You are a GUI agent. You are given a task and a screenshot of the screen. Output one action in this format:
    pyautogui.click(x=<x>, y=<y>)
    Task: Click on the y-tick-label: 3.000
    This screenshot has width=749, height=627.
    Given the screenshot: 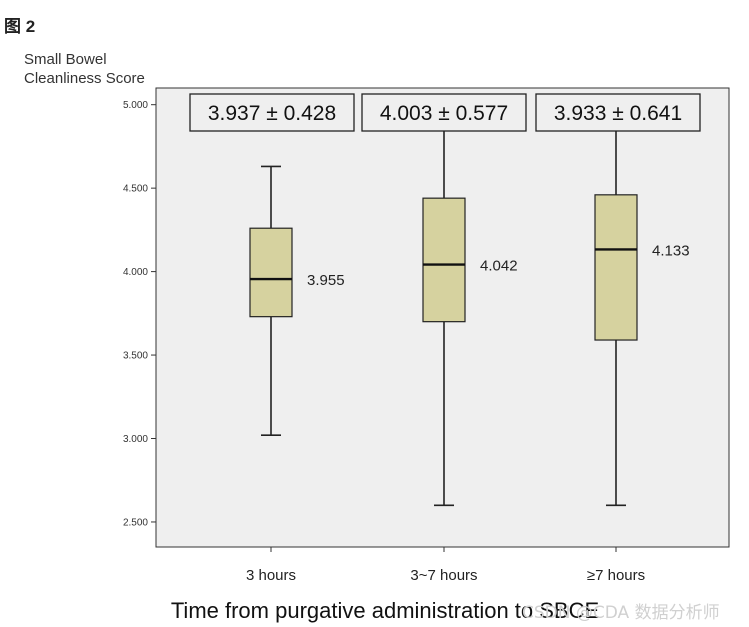 What is the action you would take?
    pyautogui.click(x=135, y=439)
    